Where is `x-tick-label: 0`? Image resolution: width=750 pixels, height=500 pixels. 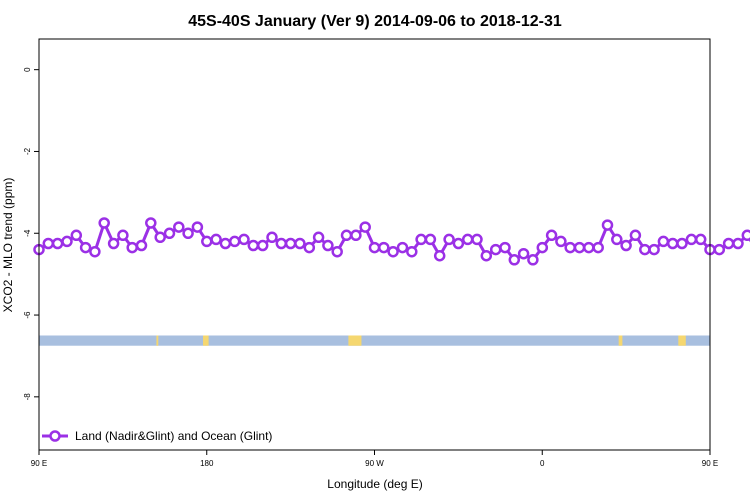 x-tick-label: 0 is located at coordinates (542, 463).